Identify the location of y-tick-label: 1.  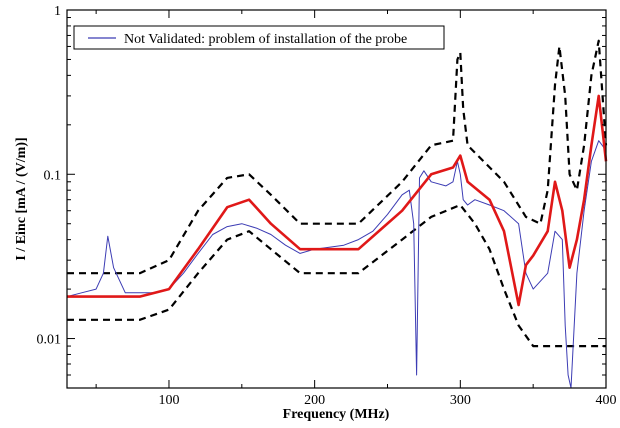
(57, 11).